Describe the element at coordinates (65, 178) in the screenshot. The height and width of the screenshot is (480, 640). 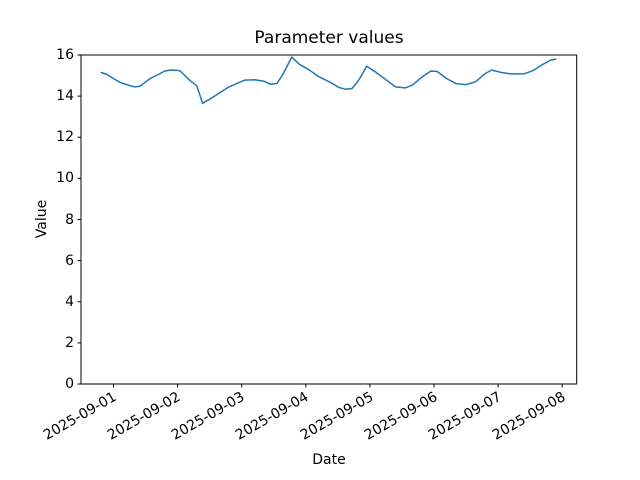
I see `y-tick-label: 10` at that location.